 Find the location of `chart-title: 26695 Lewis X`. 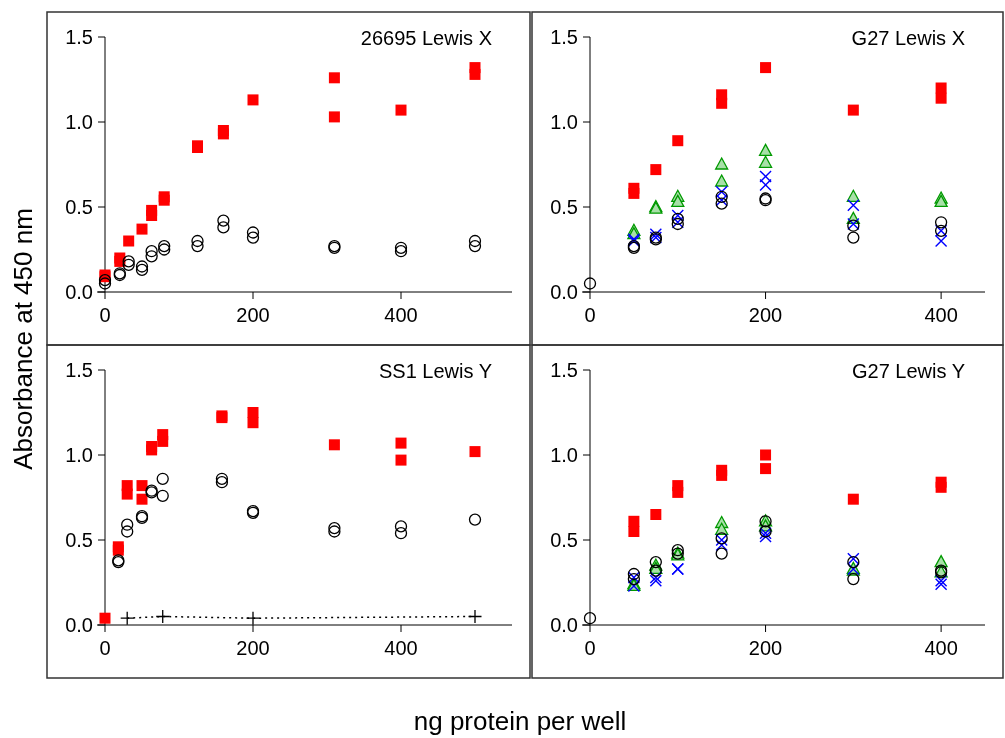

chart-title: 26695 Lewis X is located at coordinates (426, 38).